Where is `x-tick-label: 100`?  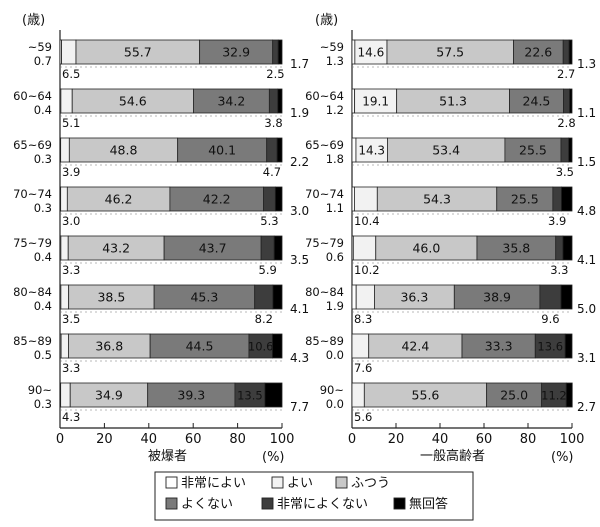 x-tick-label: 100 is located at coordinates (282, 439).